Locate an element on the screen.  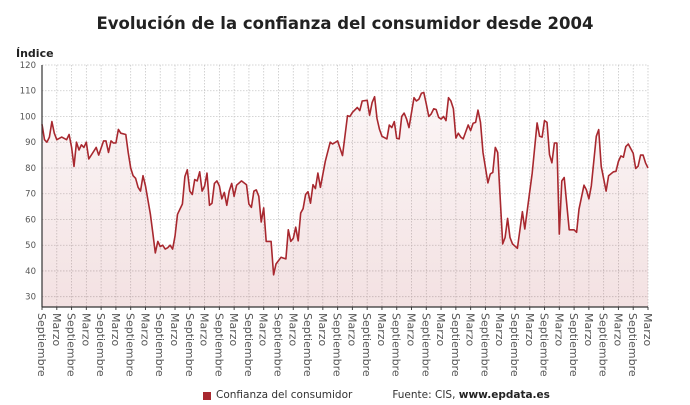
y-tick-label: 100 is located at coordinates (28, 117).